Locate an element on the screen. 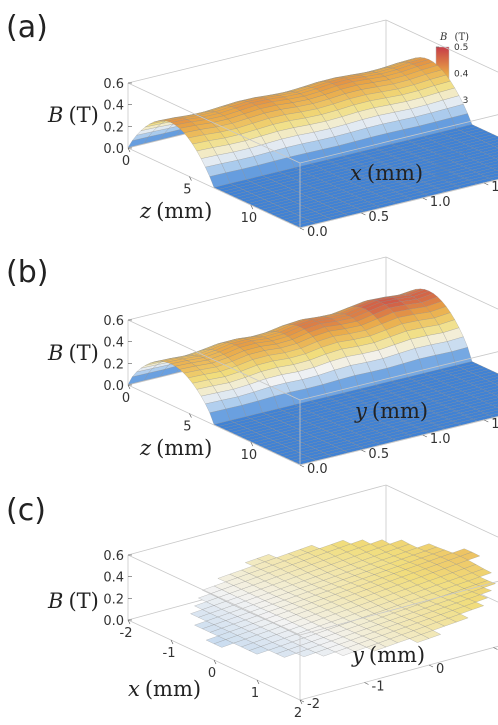  x-tick-label: 10 is located at coordinates (249, 455).